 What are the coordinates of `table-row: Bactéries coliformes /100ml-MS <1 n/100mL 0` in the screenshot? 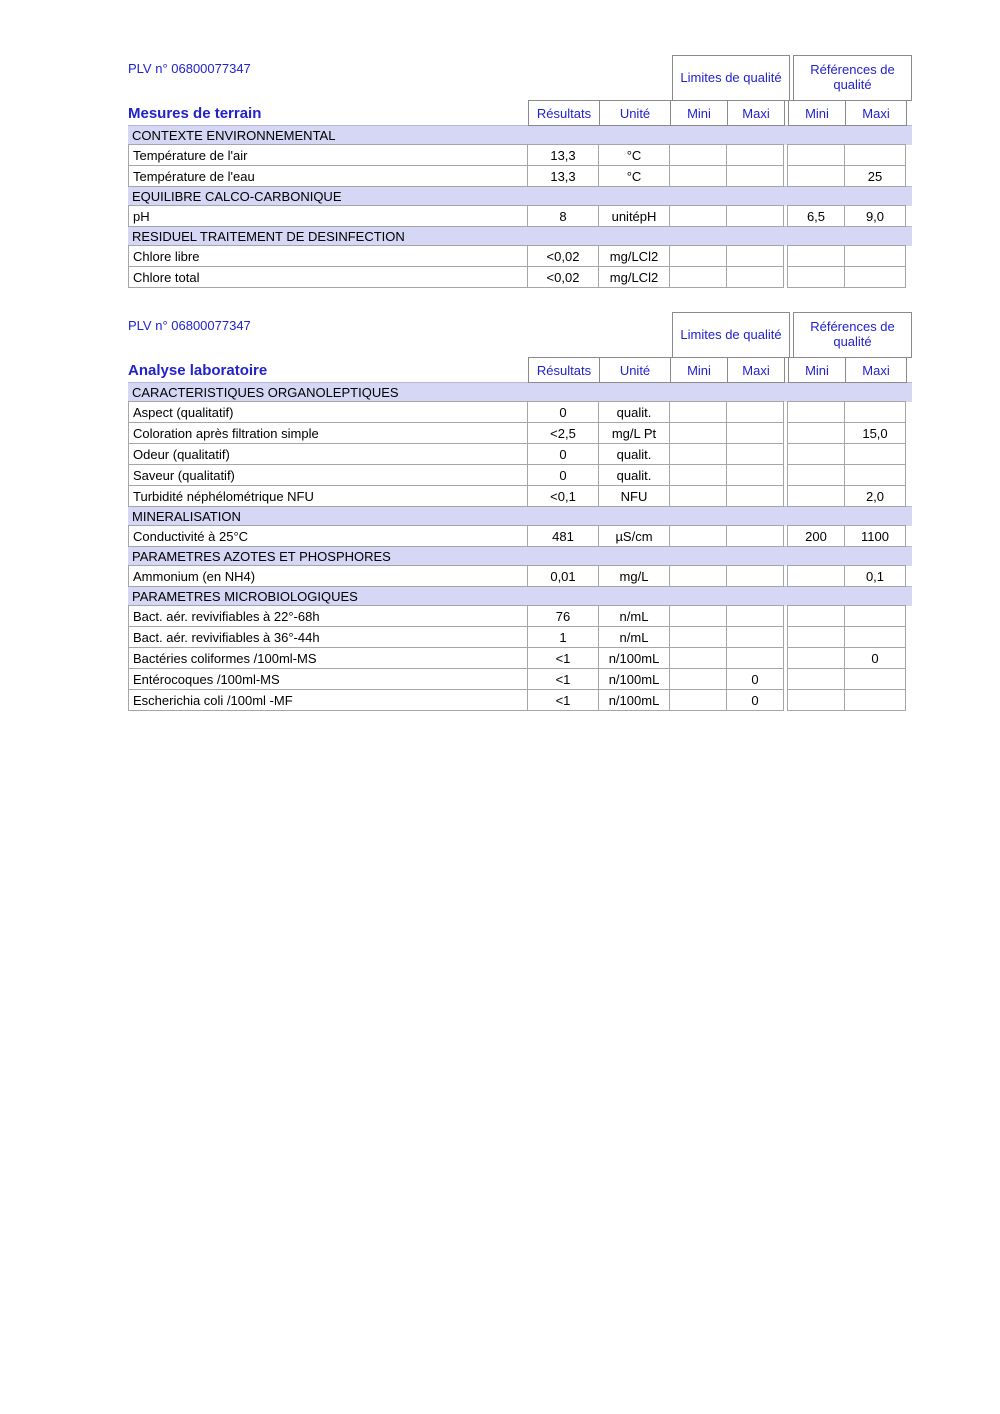 It's located at (520, 658).